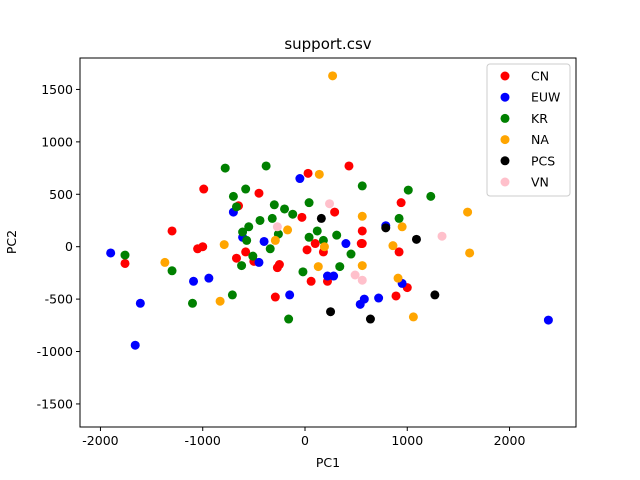 The image size is (640, 480). What do you see at coordinates (505, 97) in the screenshot?
I see `legend-marker-euw` at bounding box center [505, 97].